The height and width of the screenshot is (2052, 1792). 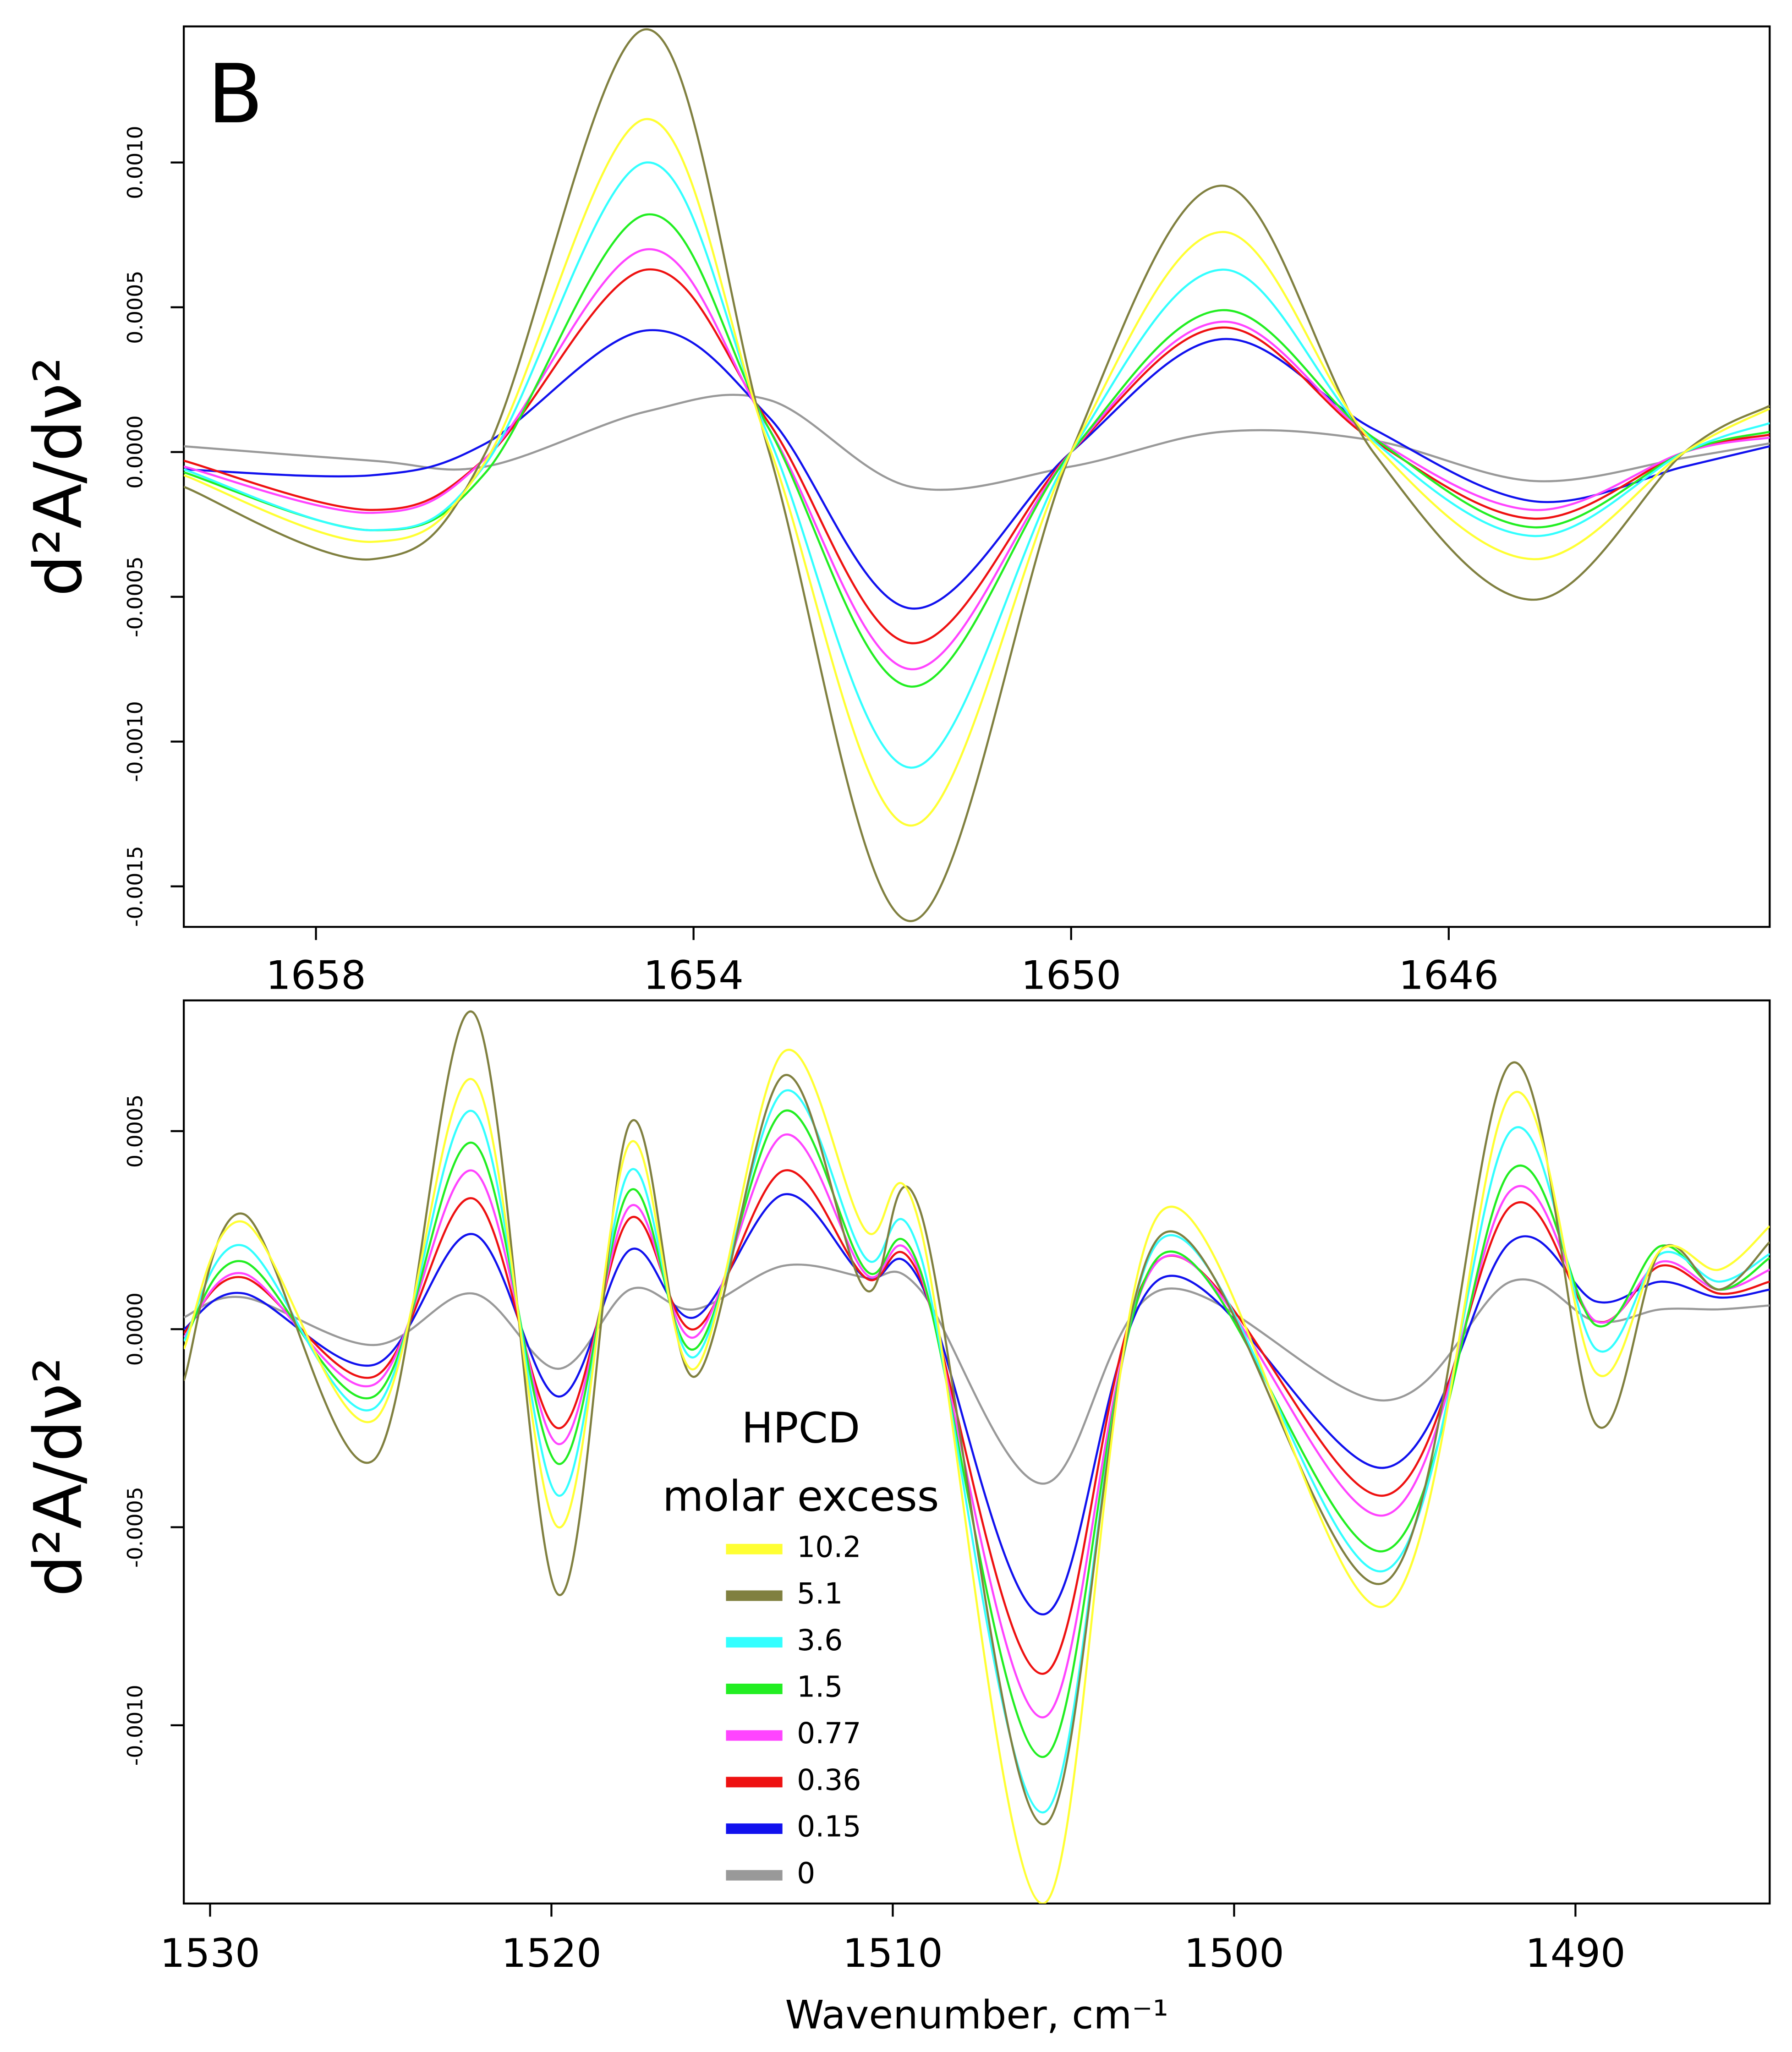 What do you see at coordinates (820, 1687) in the screenshot?
I see `legend-label: 1.5` at bounding box center [820, 1687].